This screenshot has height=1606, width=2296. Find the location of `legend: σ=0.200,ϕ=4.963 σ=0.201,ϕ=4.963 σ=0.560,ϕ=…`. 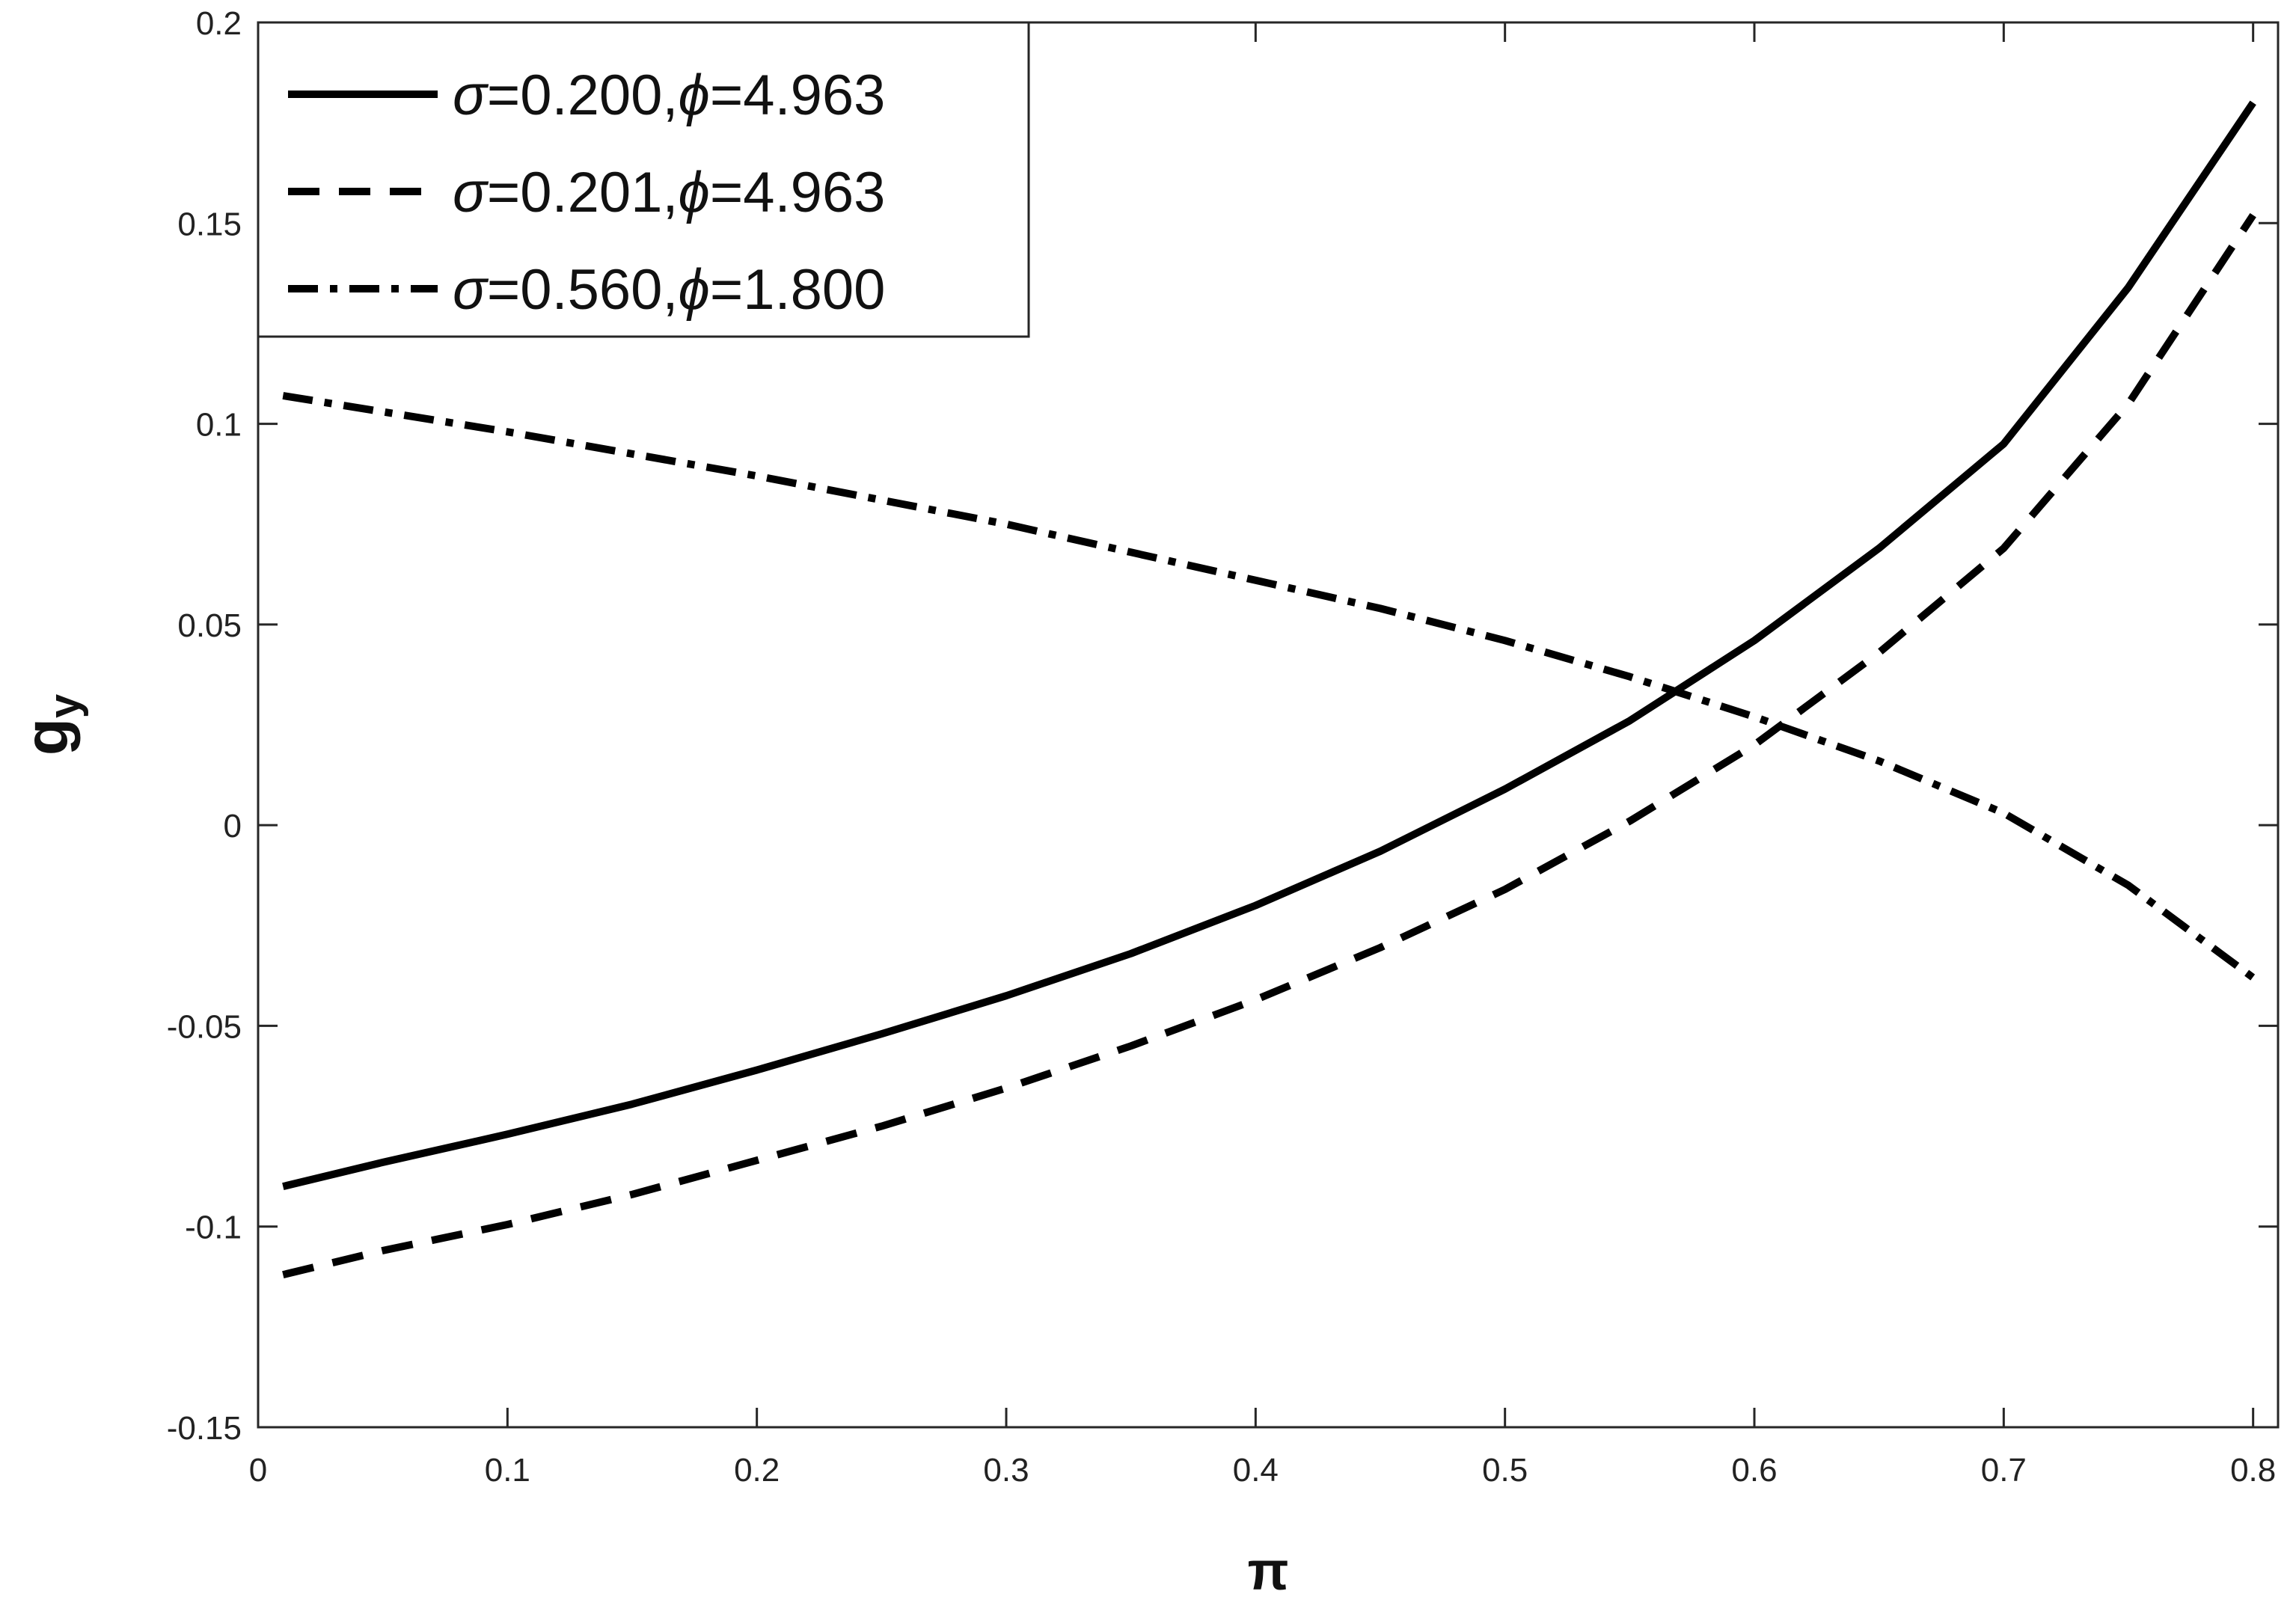

legend: σ=0.200,ϕ=4.963 σ=0.201,ϕ=4.963 σ=0.560,ϕ=… is located at coordinates (643, 179).